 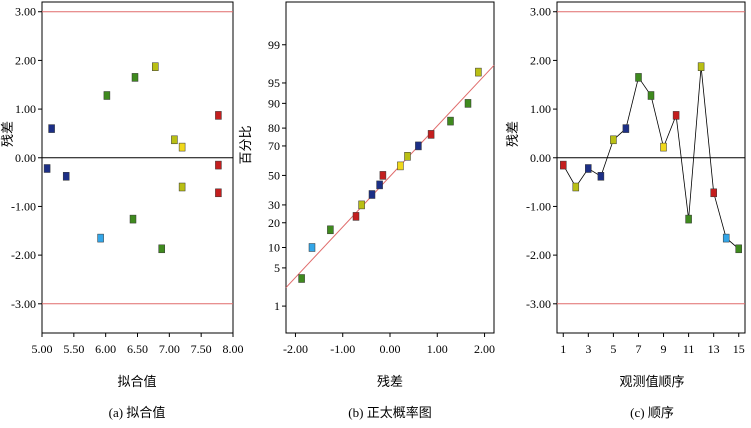 What do you see at coordinates (274, 128) in the screenshot?
I see `panel-b-y-tick-label: 80` at bounding box center [274, 128].